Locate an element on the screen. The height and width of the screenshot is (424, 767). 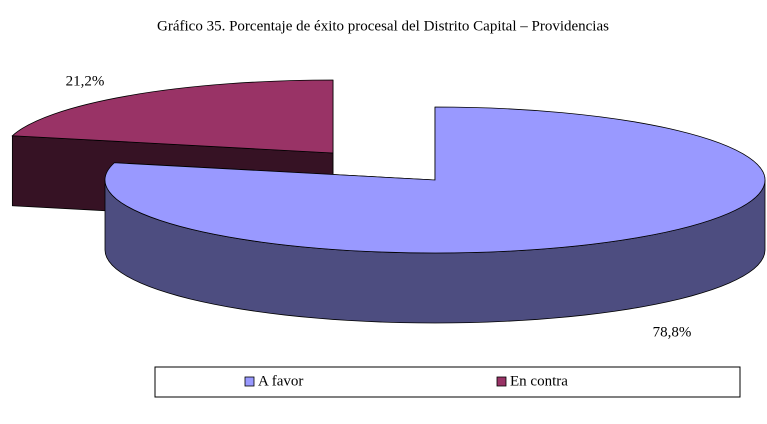
data-label: 78,8% is located at coordinates (672, 332).